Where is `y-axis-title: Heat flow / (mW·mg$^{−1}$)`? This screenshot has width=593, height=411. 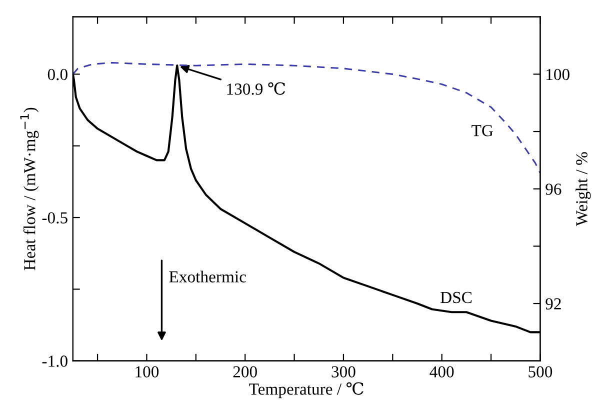
y-axis-title: Heat flow / (mW·mg$^{−1}$) is located at coordinates (29, 189).